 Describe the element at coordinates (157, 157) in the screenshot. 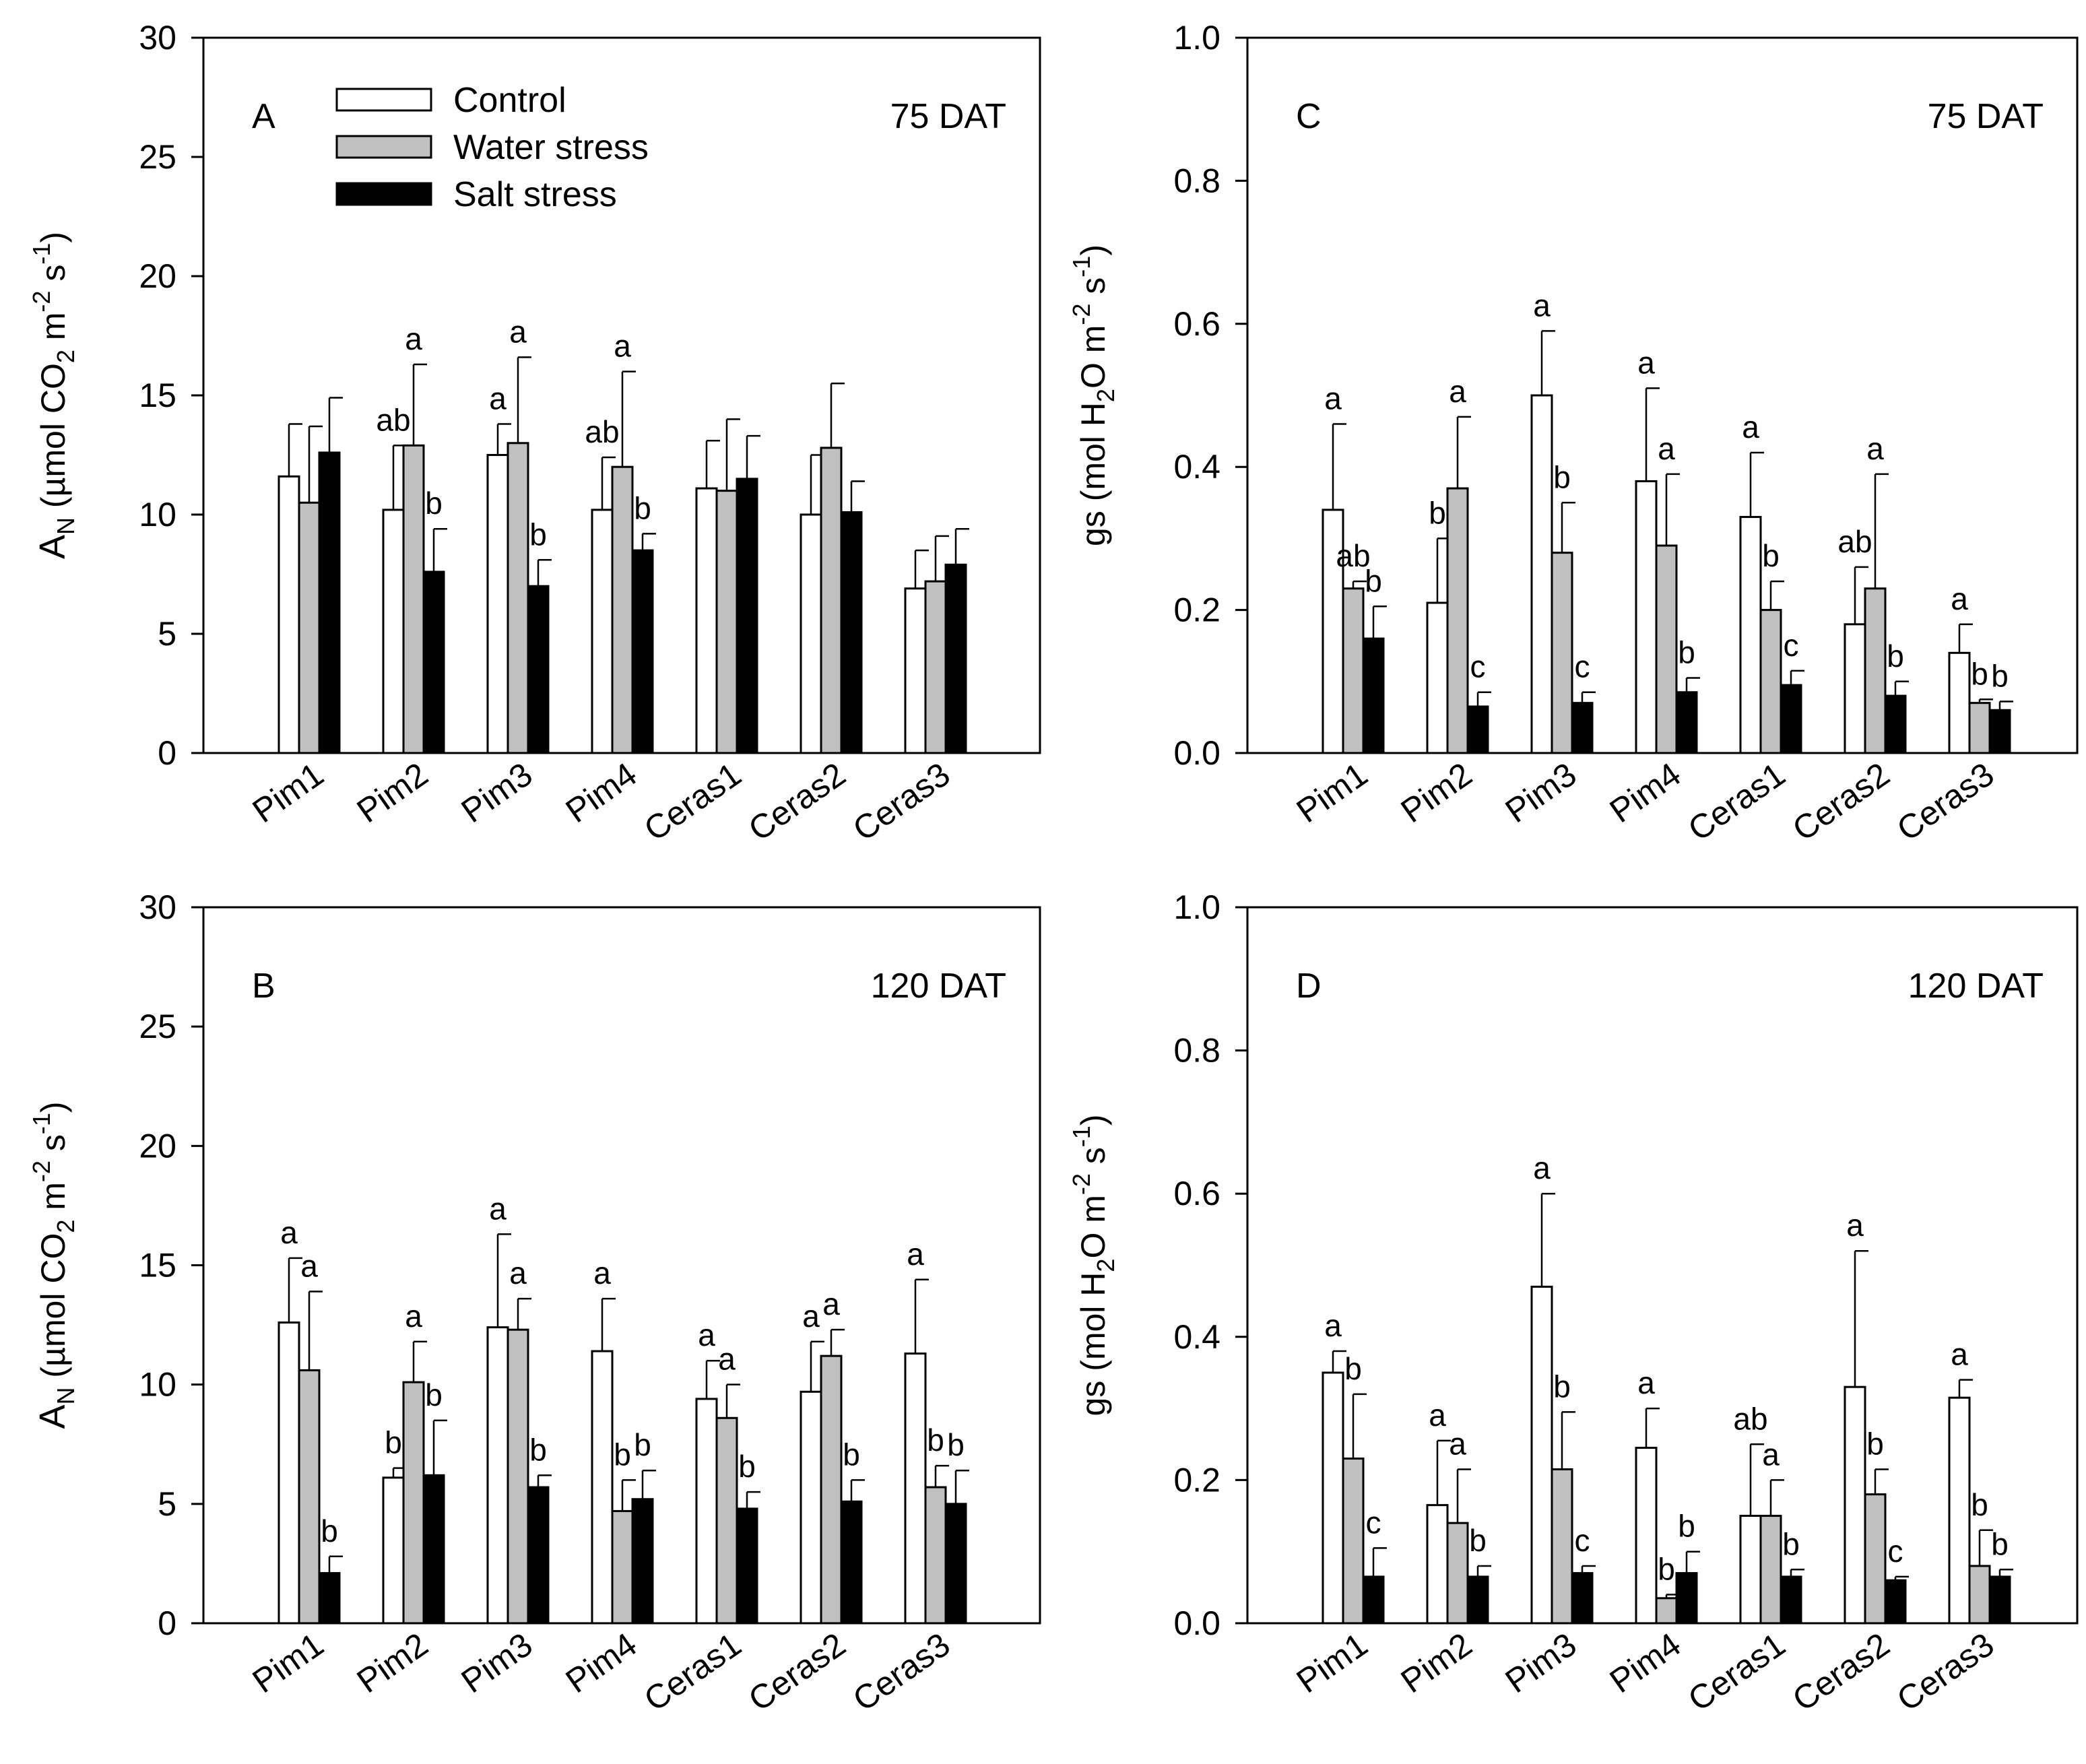

I see `y-tick-label: 25` at that location.